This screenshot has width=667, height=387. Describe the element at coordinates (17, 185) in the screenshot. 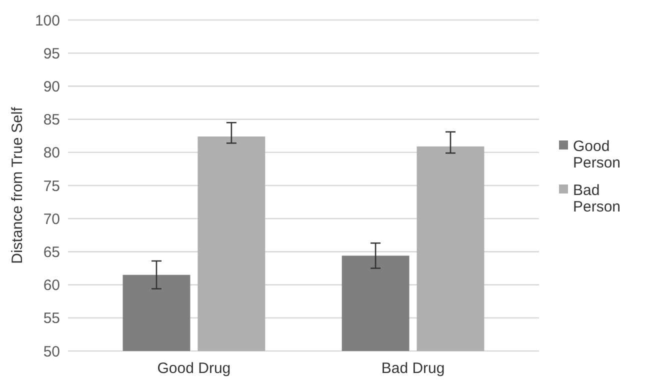

I see `y-axis-title: Distance from True Self` at that location.